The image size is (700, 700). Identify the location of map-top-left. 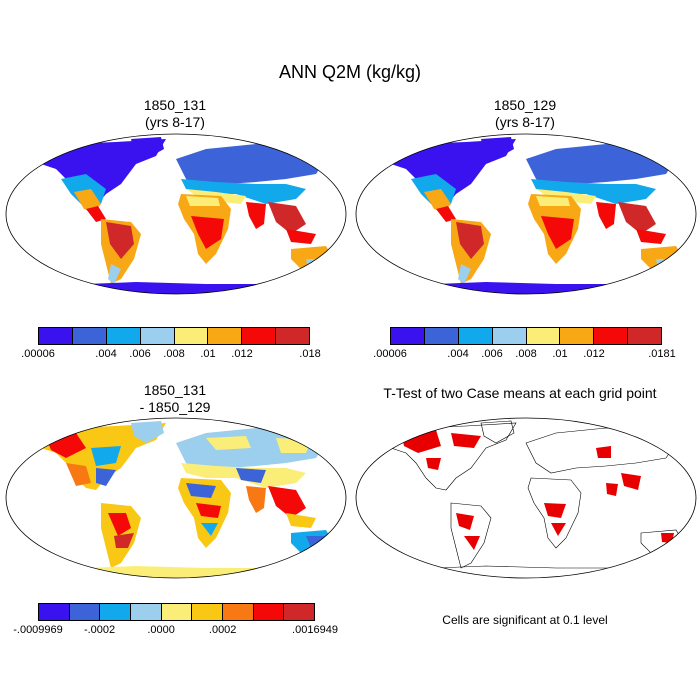
(176, 214).